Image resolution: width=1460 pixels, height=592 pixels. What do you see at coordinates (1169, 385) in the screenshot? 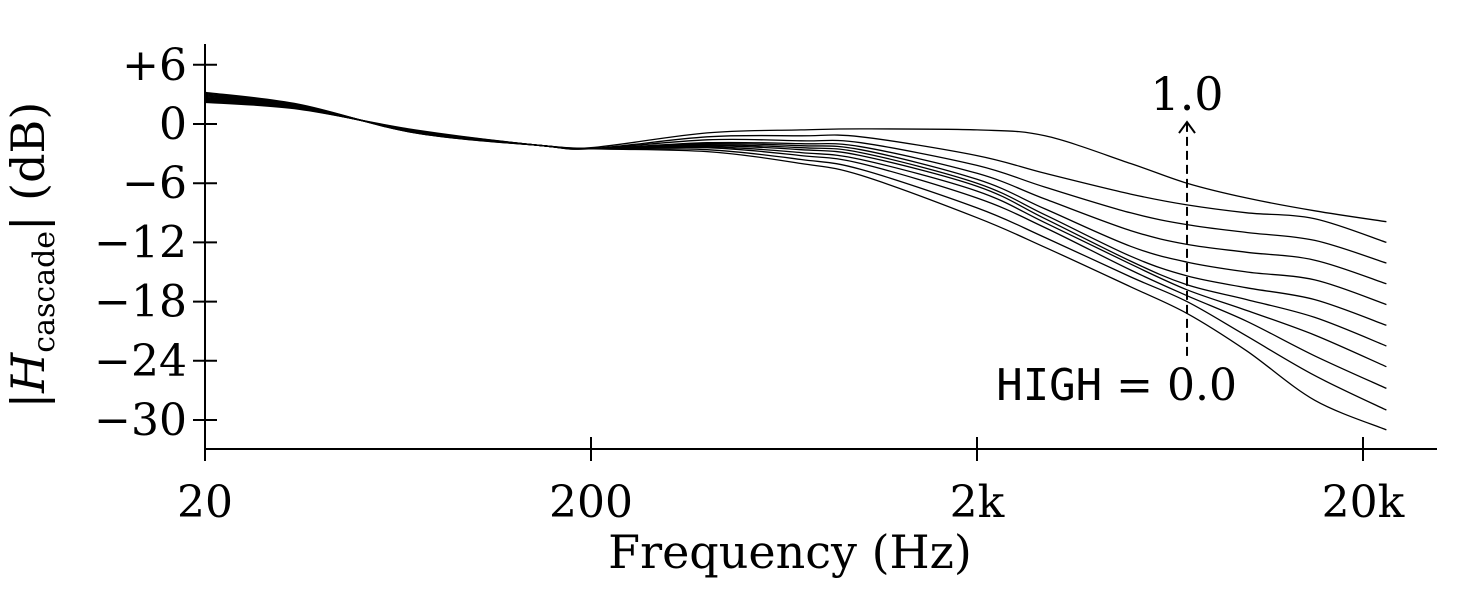
I see `label-high-value: = 0.0` at bounding box center [1169, 385].